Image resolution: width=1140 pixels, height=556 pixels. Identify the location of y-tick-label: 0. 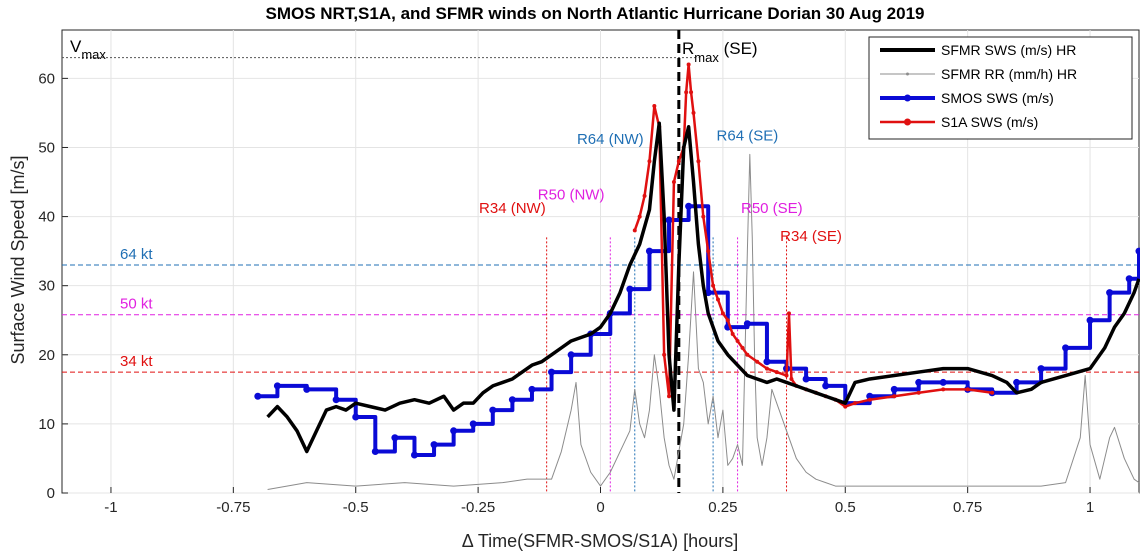
(51, 493).